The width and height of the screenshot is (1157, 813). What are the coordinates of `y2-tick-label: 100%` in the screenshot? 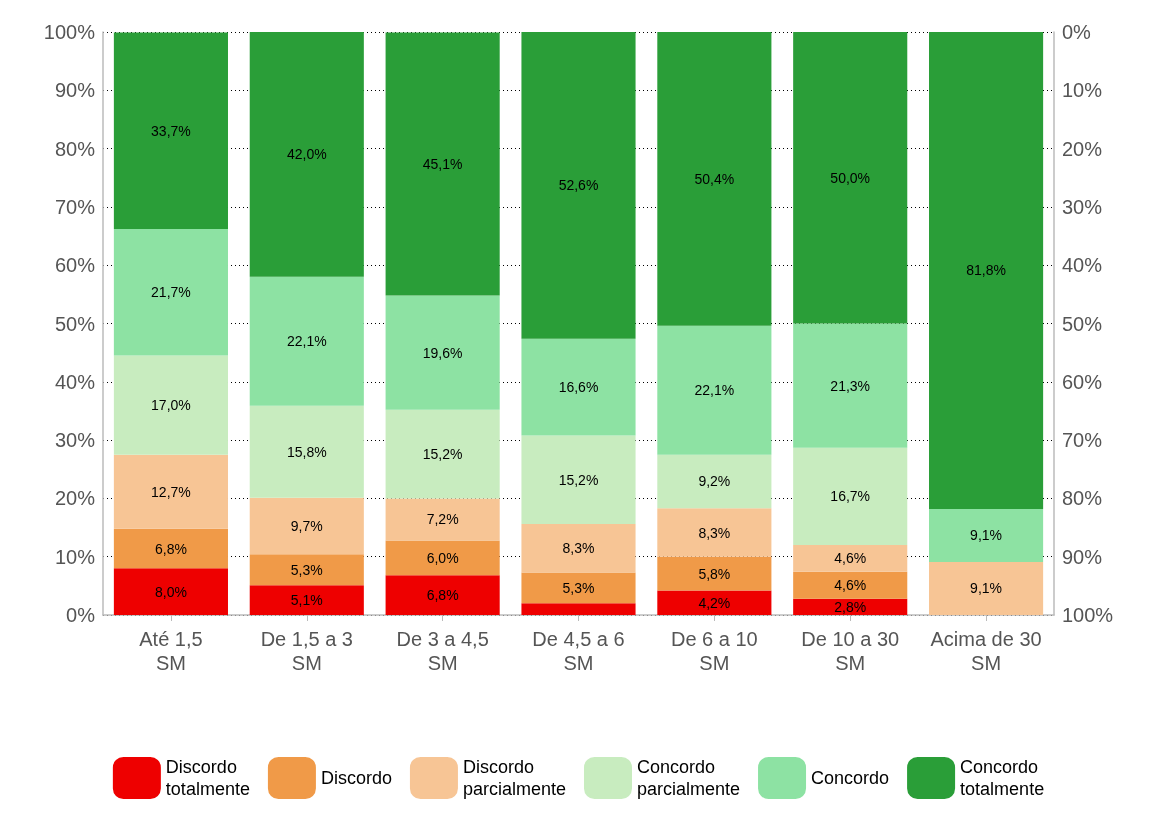 It's located at (1088, 615).